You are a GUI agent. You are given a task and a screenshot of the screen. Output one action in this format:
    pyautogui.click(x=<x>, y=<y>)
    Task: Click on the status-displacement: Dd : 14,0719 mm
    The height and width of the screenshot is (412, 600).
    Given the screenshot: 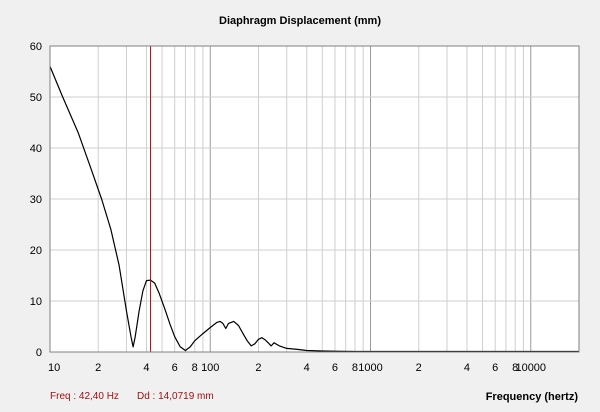 What is the action you would take?
    pyautogui.click(x=175, y=396)
    